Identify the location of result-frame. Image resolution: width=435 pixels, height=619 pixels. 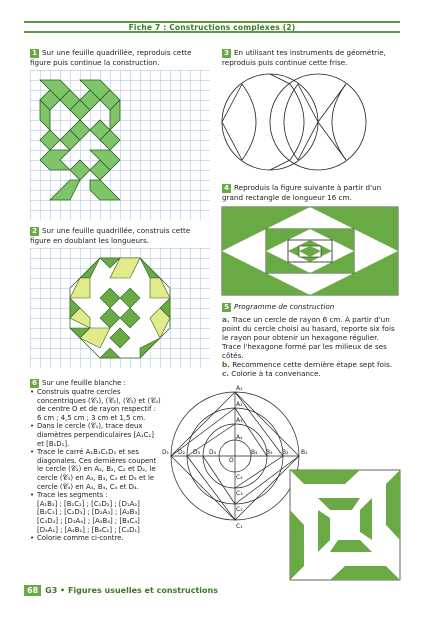
(345, 525).